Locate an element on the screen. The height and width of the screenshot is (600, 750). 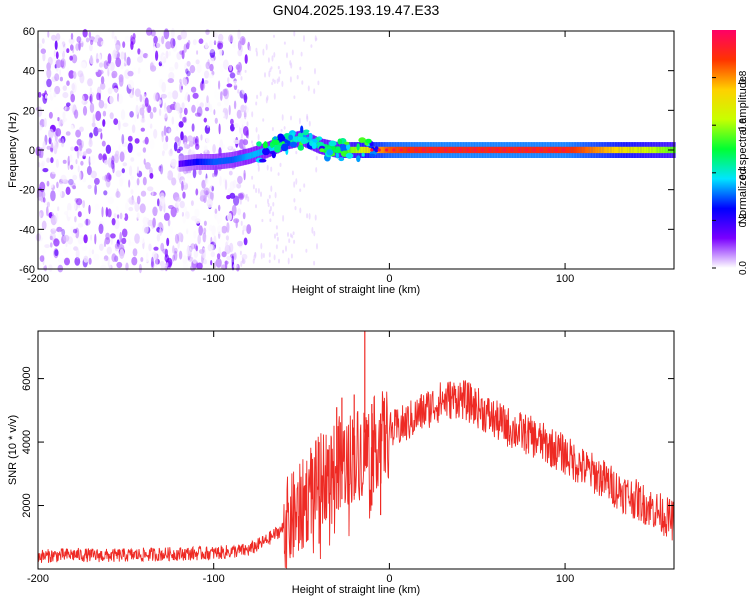
y-tick-label: 60 is located at coordinates (29, 32).